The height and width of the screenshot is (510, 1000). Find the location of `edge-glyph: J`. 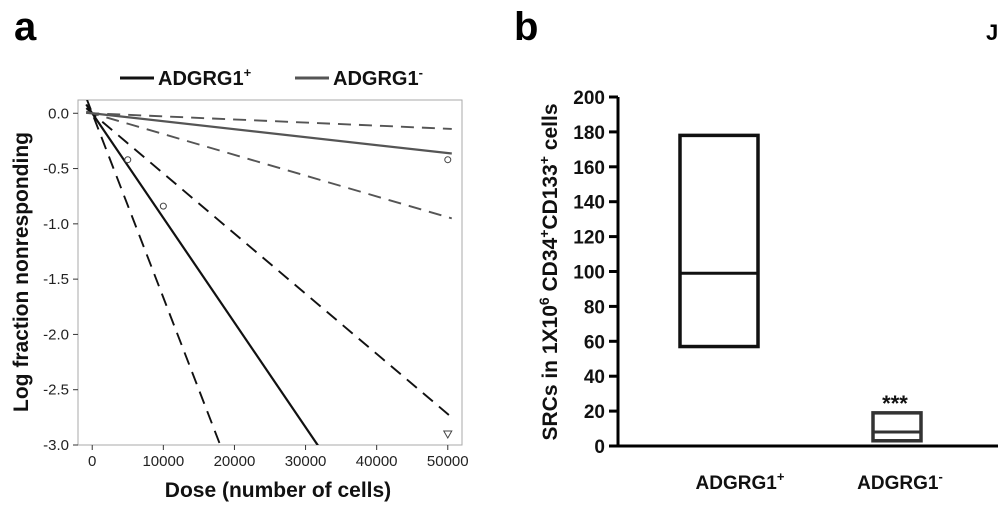

edge-glyph: J is located at coordinates (992, 32).